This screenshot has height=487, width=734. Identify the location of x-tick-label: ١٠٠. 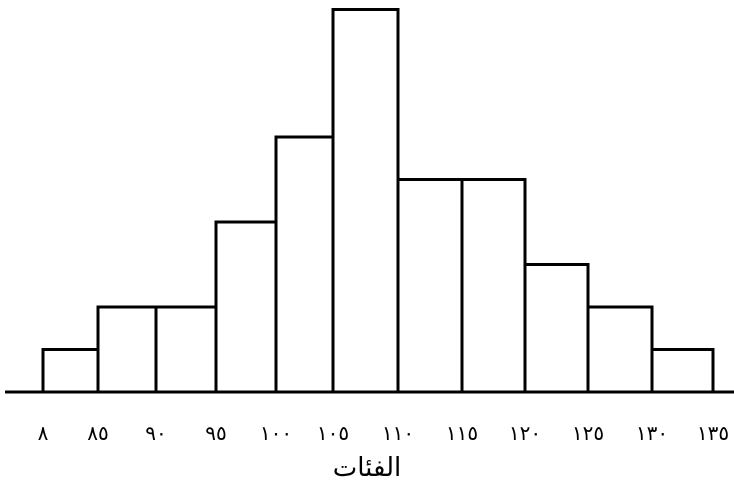
(276, 433).